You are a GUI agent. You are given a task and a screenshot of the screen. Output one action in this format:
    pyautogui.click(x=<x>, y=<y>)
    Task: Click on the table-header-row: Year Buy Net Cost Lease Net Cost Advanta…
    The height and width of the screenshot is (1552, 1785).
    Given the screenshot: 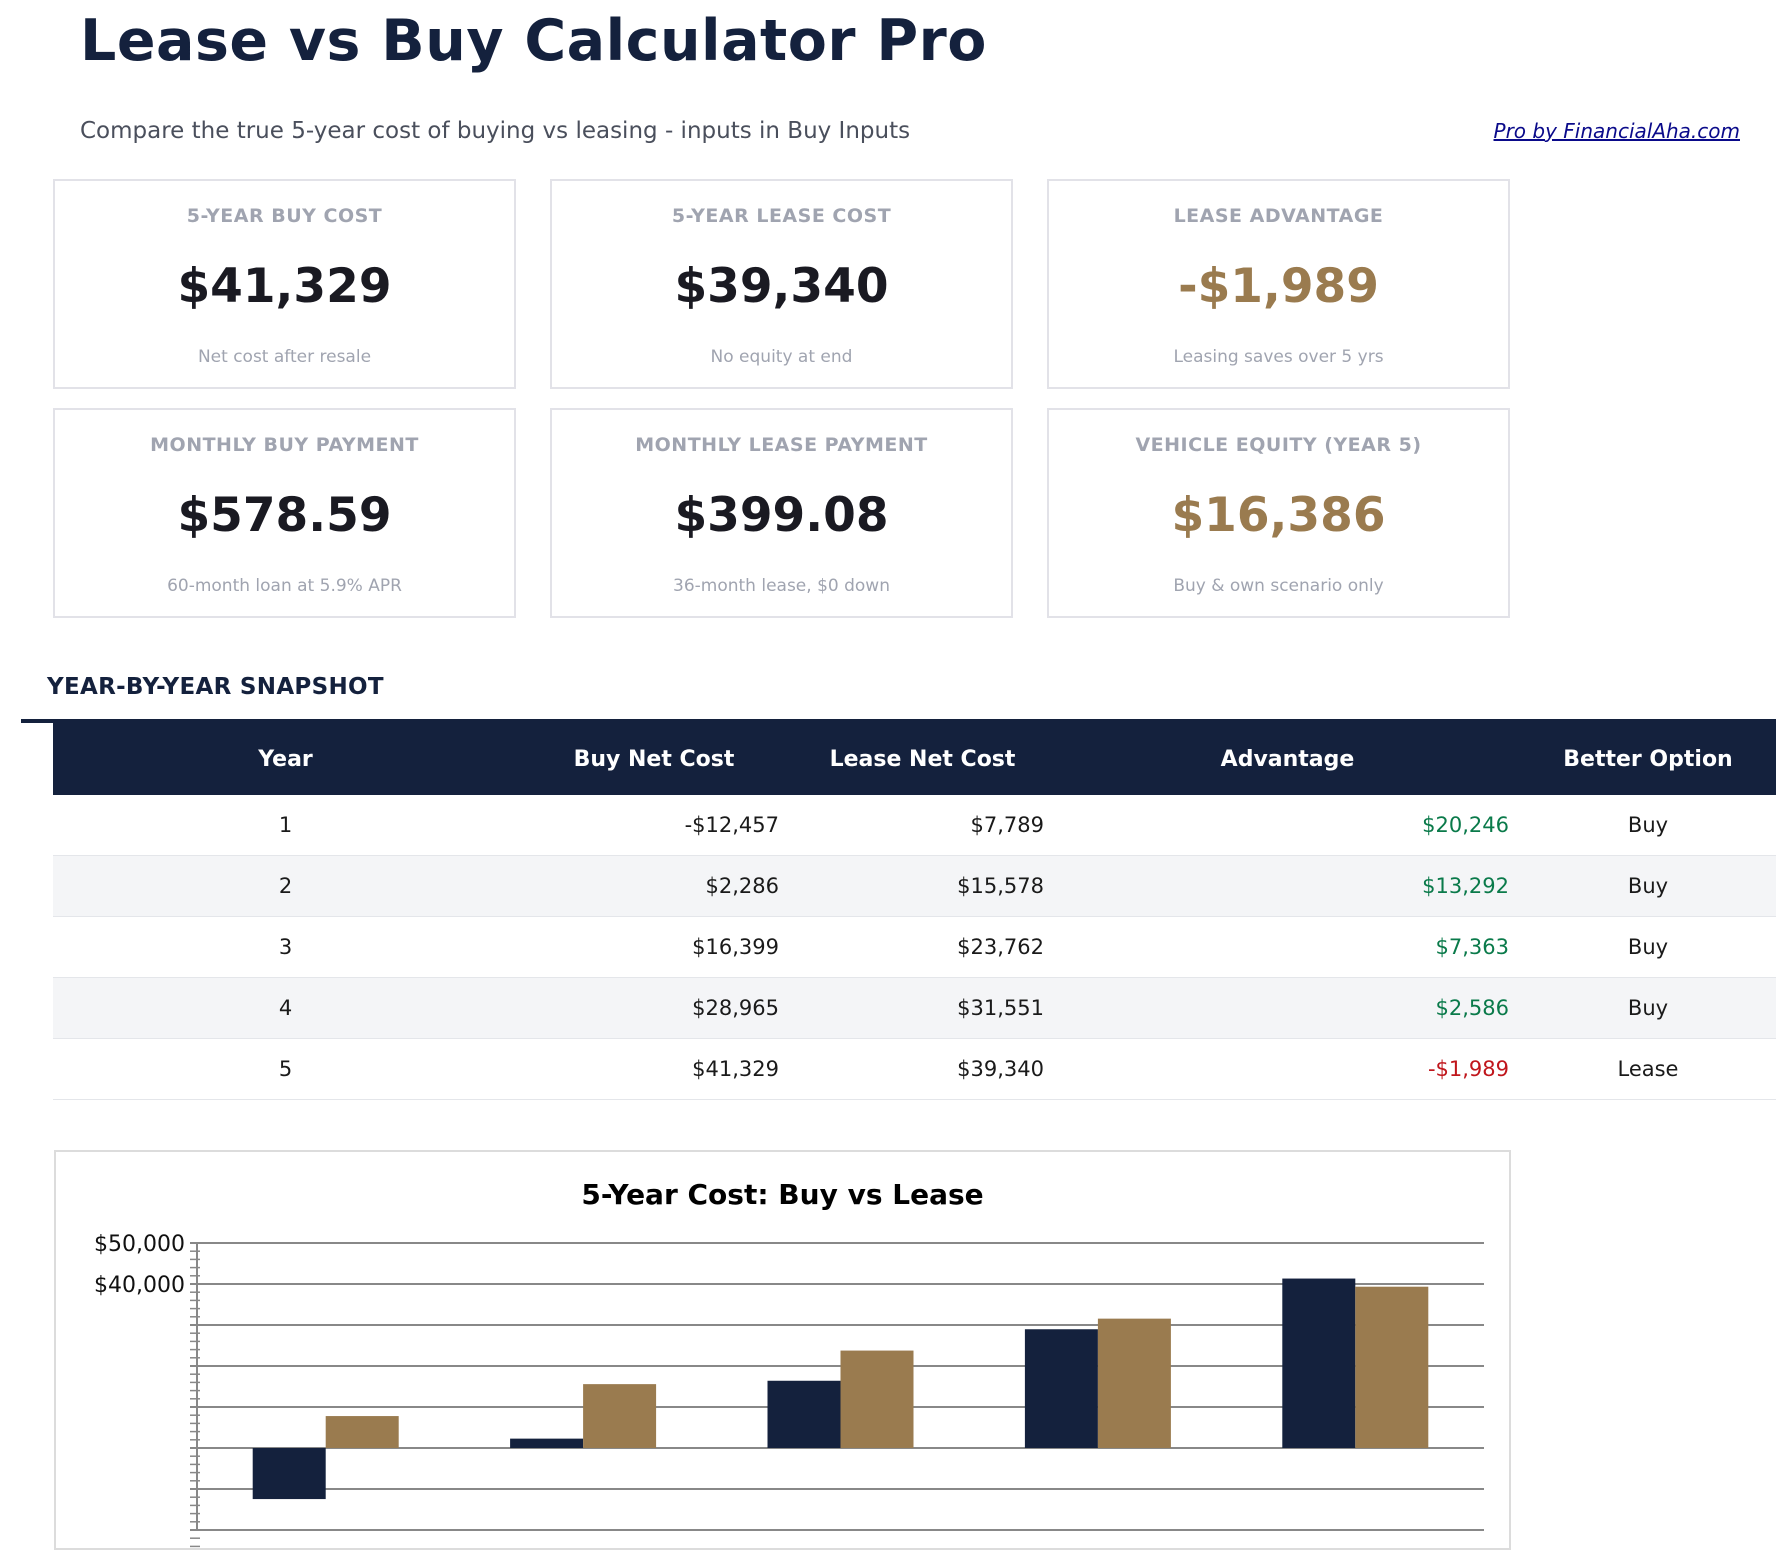 What is the action you would take?
    pyautogui.click(x=914, y=759)
    